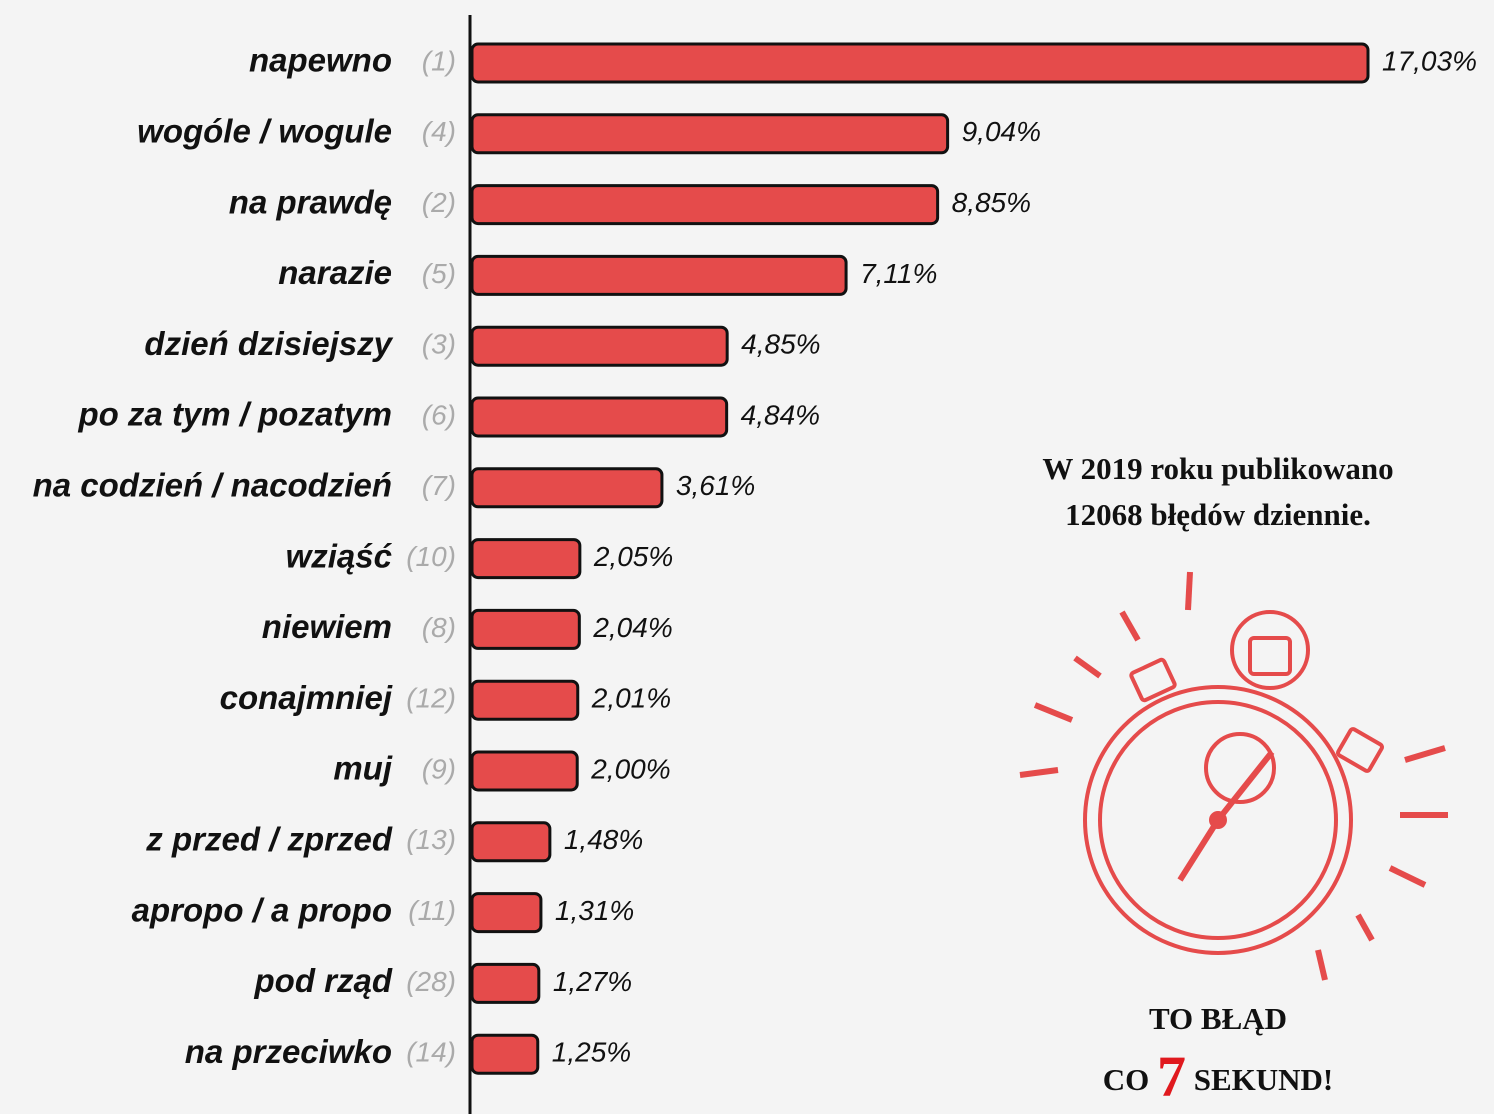 The width and height of the screenshot is (1494, 1114). What do you see at coordinates (1218, 1018) in the screenshot?
I see `callout-line: TO BŁĄD` at bounding box center [1218, 1018].